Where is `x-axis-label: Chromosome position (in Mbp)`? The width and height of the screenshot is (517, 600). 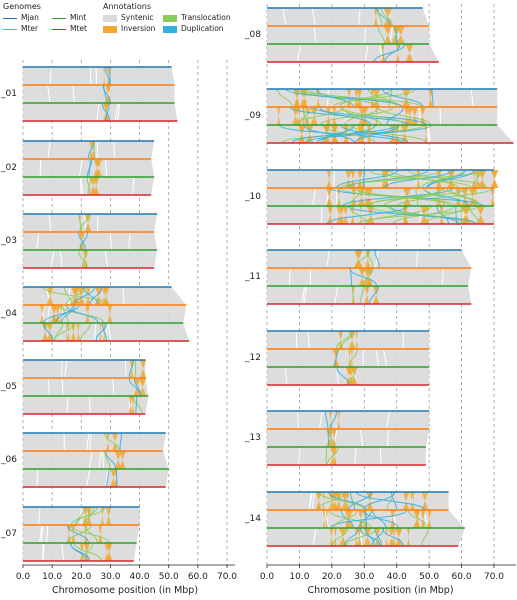
x-axis-label: Chromosome position (in Mbp) is located at coordinates (380, 590).